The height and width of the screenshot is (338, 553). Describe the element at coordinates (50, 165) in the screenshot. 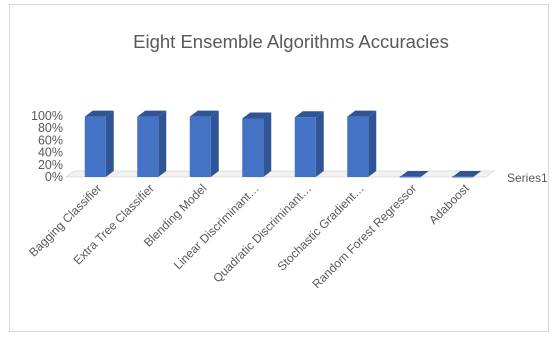

I see `y-tick-label: 20%` at that location.